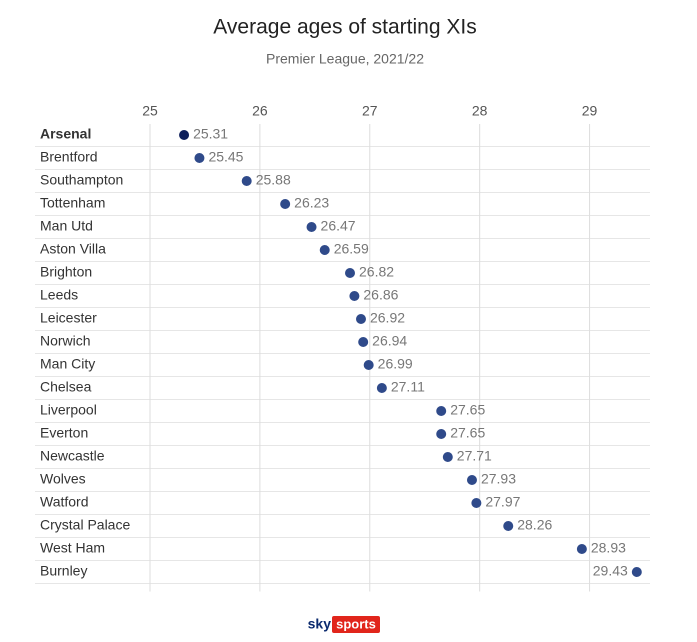 Image resolution: width=697 pixels, height=642 pixels. What do you see at coordinates (63, 571) in the screenshot?
I see `category-label: Burnley` at bounding box center [63, 571].